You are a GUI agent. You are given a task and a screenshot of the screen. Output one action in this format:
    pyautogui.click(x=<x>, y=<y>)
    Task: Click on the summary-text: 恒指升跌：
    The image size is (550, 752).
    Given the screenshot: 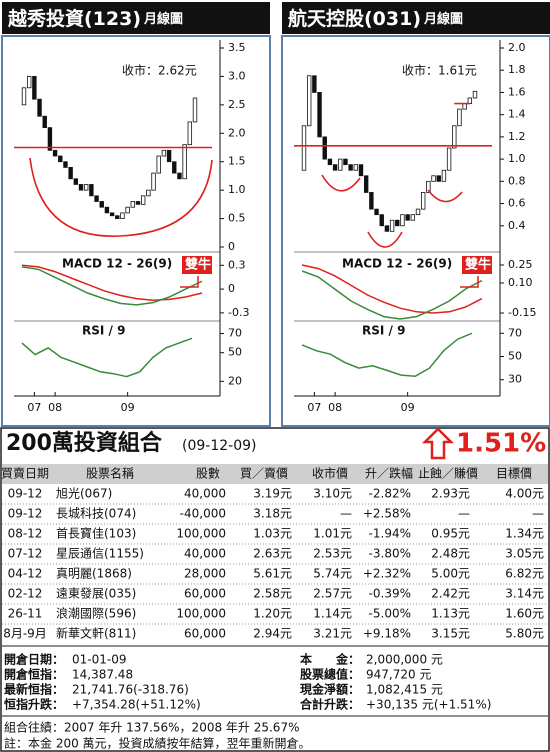 What is the action you would take?
    pyautogui.click(x=34, y=704)
    